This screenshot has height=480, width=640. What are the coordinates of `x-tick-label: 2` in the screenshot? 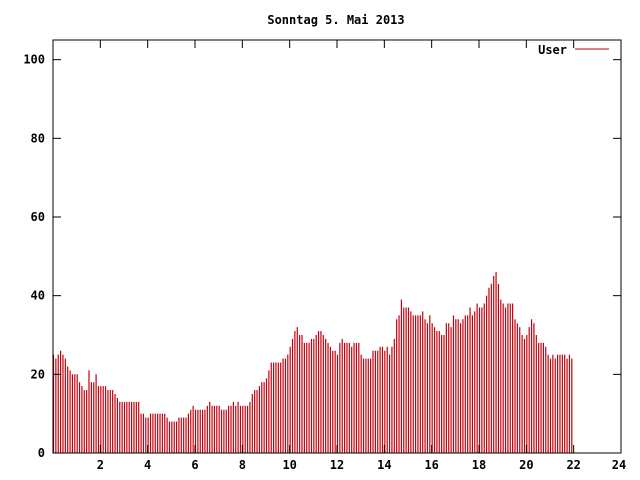 It's located at (100, 465).